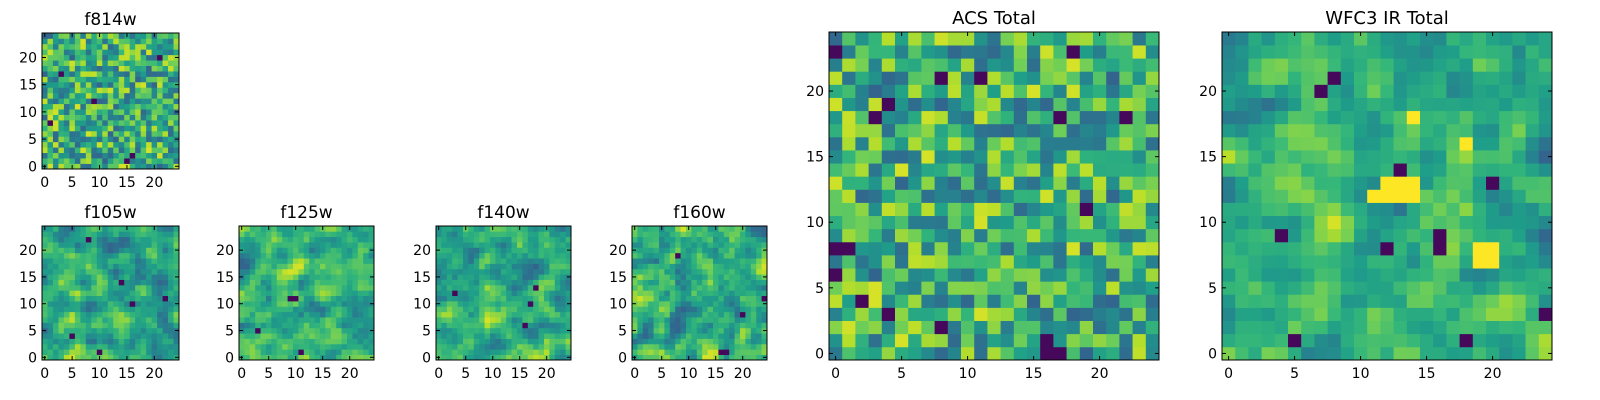 This screenshot has height=400, width=1600. Describe the element at coordinates (699, 213) in the screenshot. I see `panel-title: f160w` at that location.